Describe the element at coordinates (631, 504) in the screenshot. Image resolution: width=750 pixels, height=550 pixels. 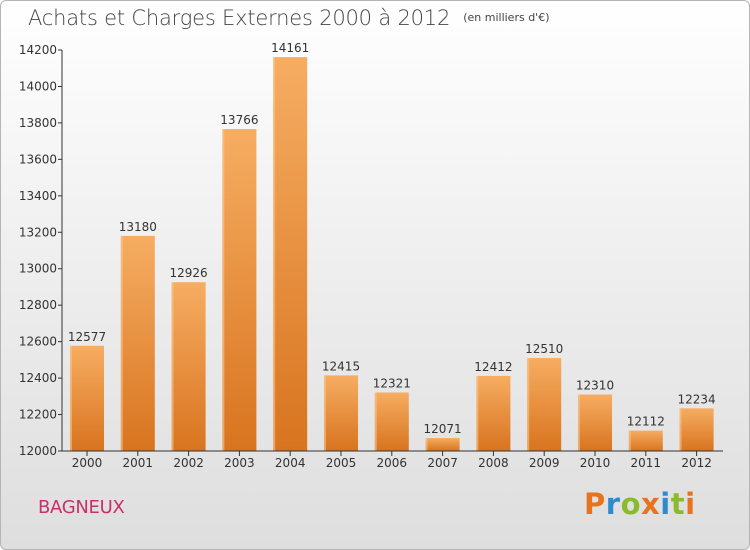
I see `logo-letter: o` at that location.